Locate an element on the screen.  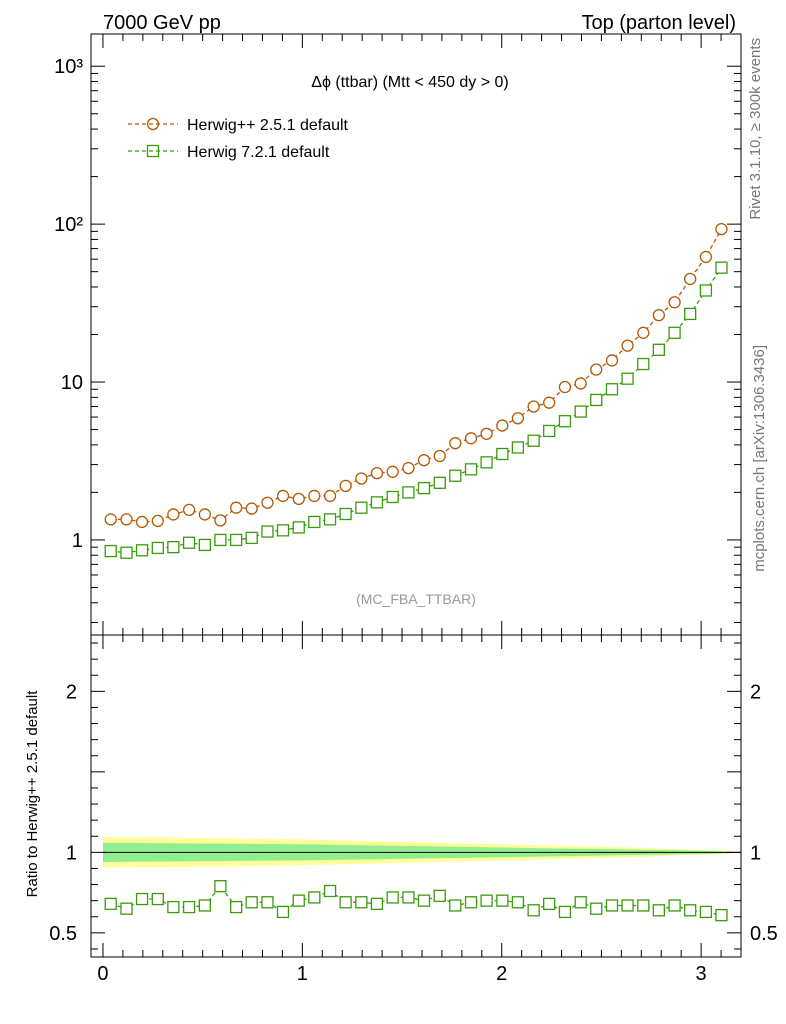
ratio-y-tick-label-right: 1 is located at coordinates (755, 853).